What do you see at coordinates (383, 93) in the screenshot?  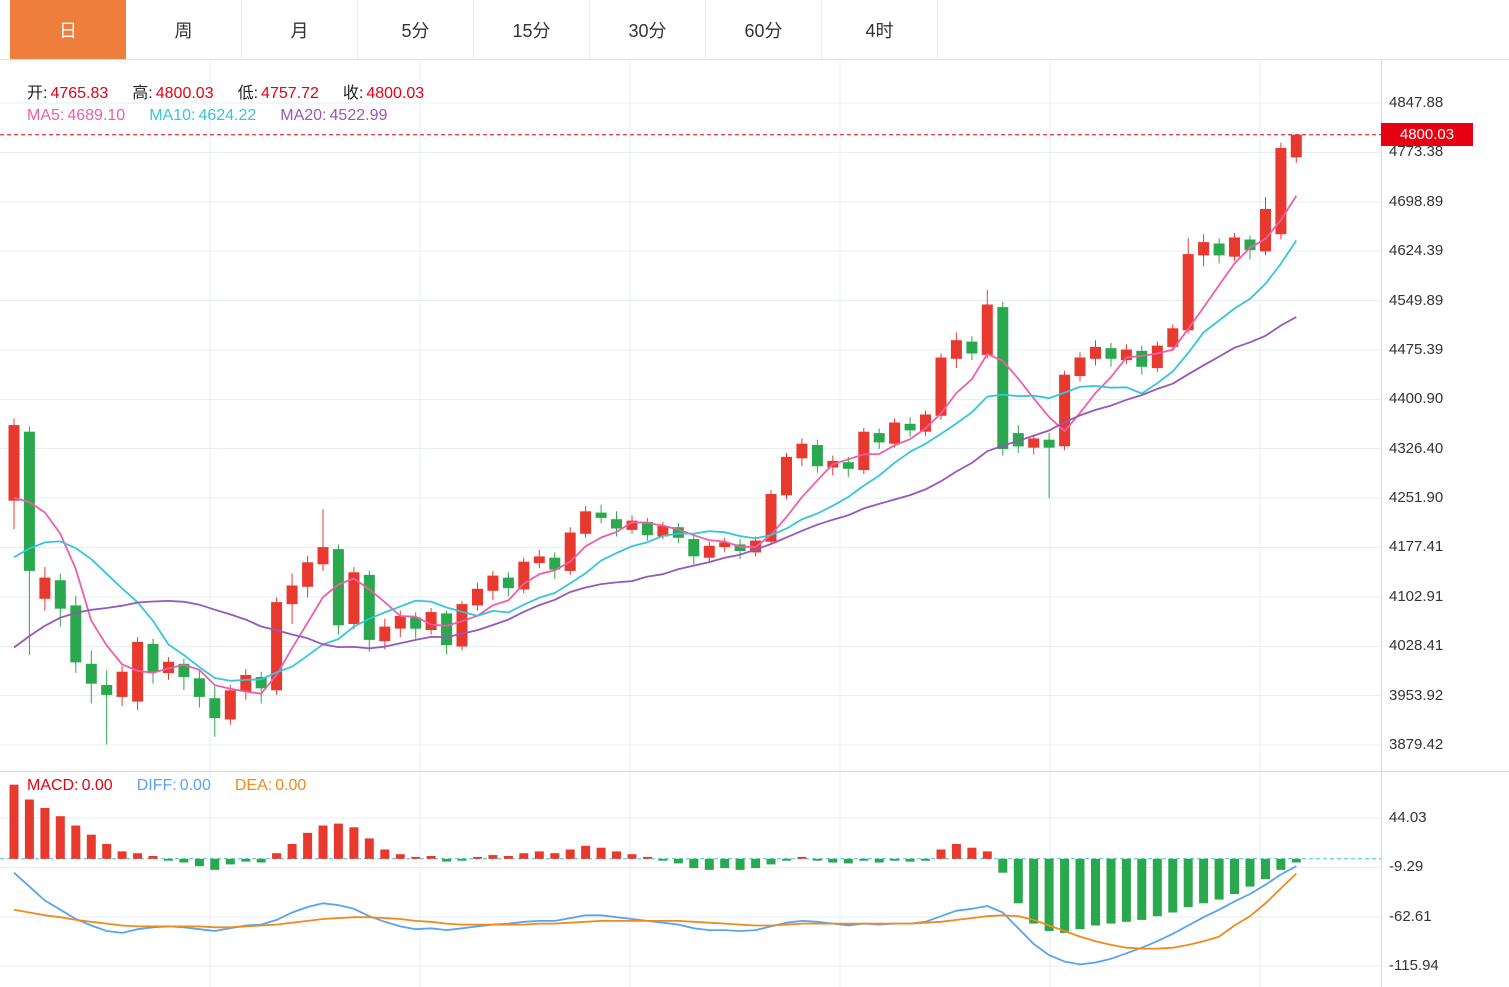 I see `legend-item: 收: 4800.03` at bounding box center [383, 93].